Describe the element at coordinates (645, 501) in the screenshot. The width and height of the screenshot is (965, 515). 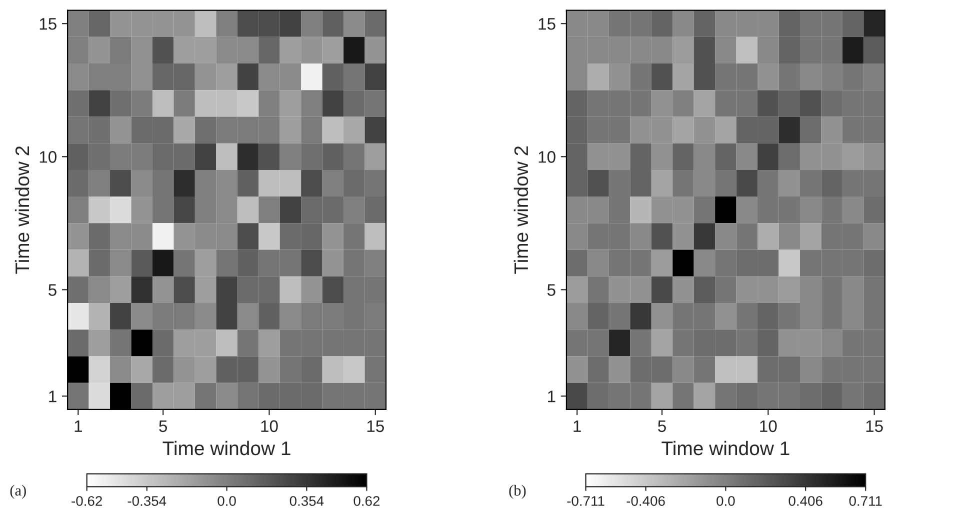
I see `color-bar-label: -0.406` at that location.